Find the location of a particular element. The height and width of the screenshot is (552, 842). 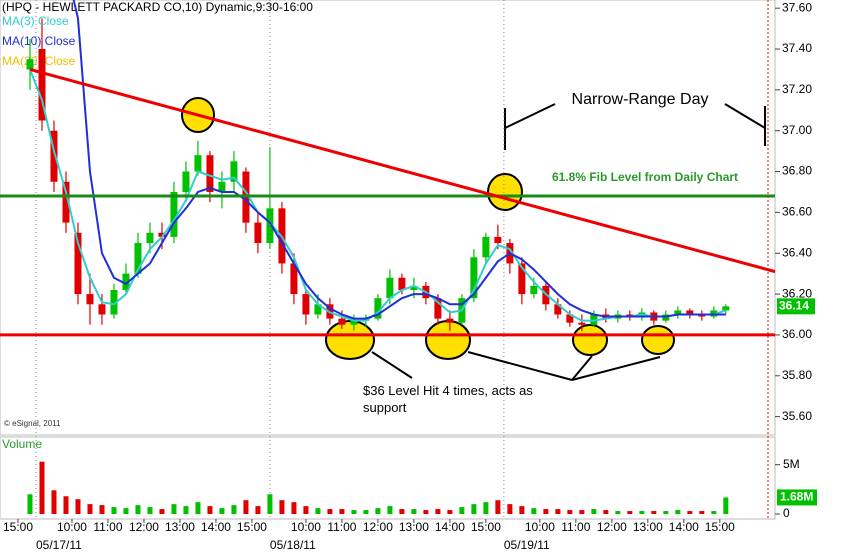

y-tick-label: 37.20 is located at coordinates (797, 89).